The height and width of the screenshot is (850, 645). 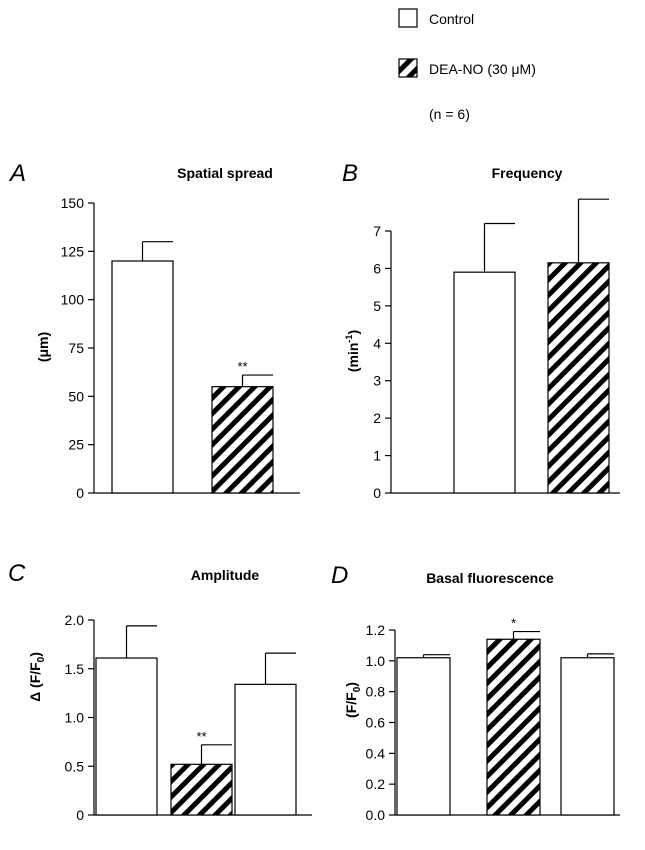 What do you see at coordinates (377, 343) in the screenshot?
I see `y-tick-label: 4` at bounding box center [377, 343].